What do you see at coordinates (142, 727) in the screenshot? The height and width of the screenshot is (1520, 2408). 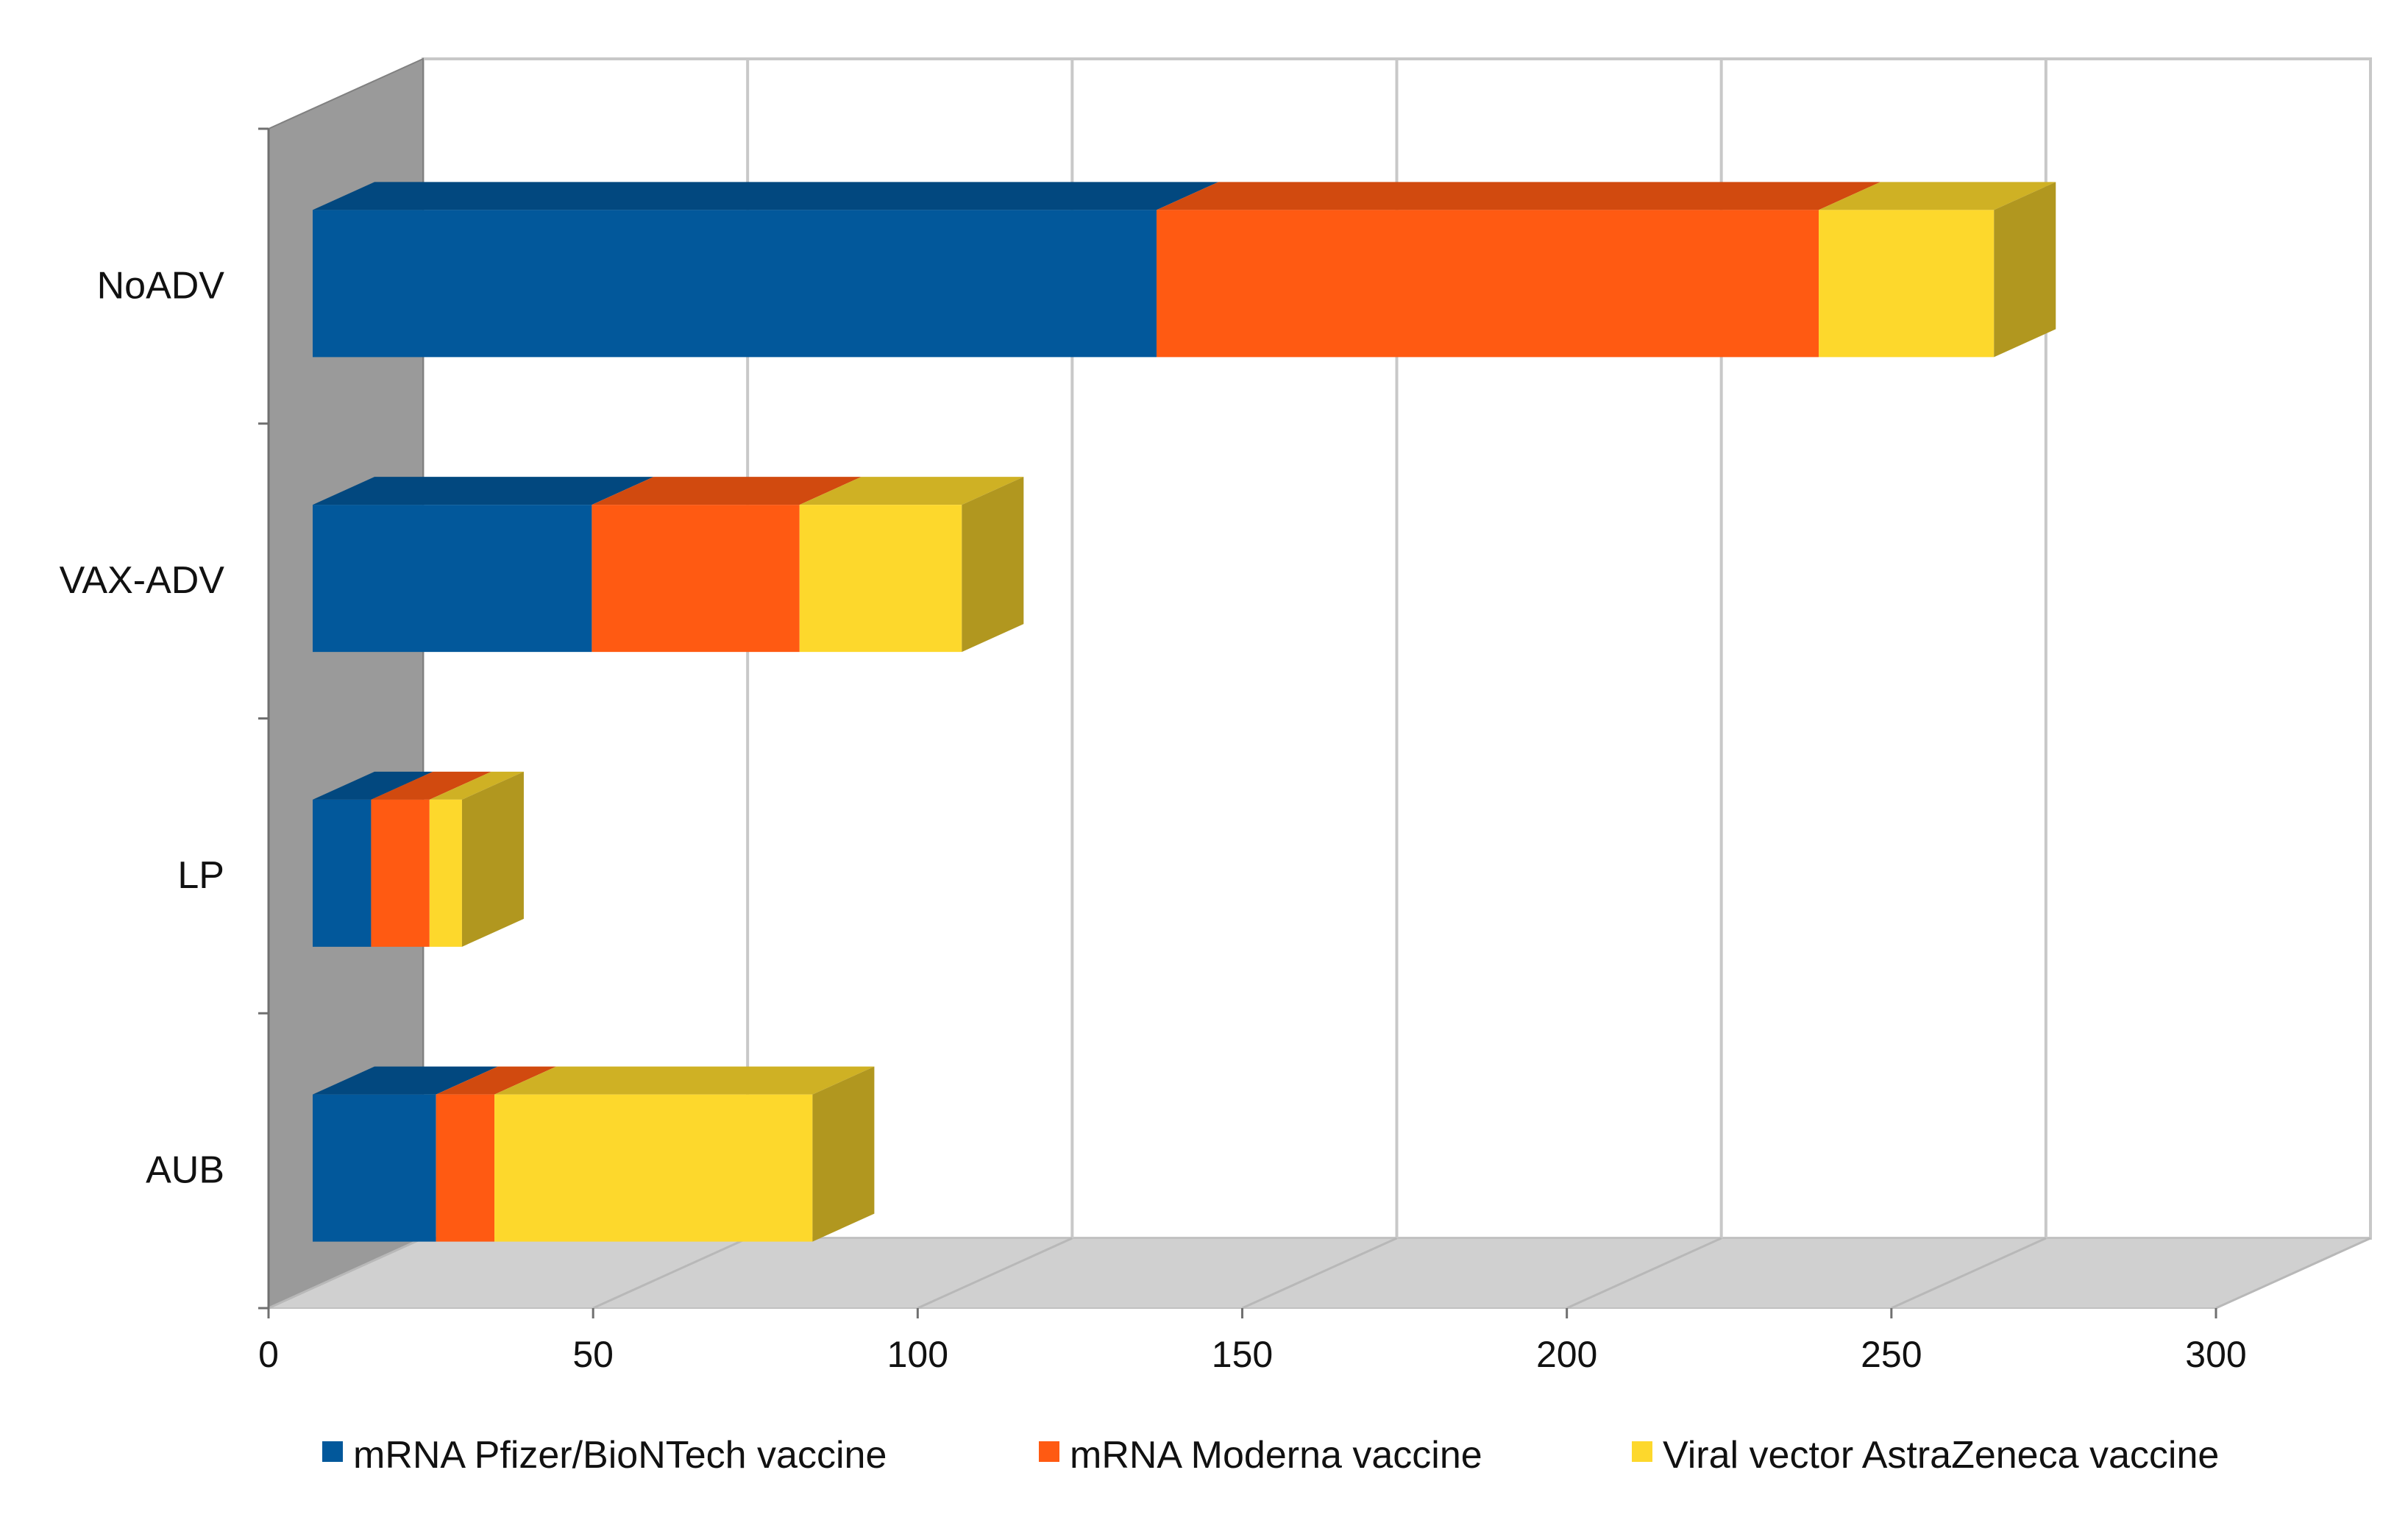 I see `category-labels: NoADV VAX-ADV LP AUB` at bounding box center [142, 727].